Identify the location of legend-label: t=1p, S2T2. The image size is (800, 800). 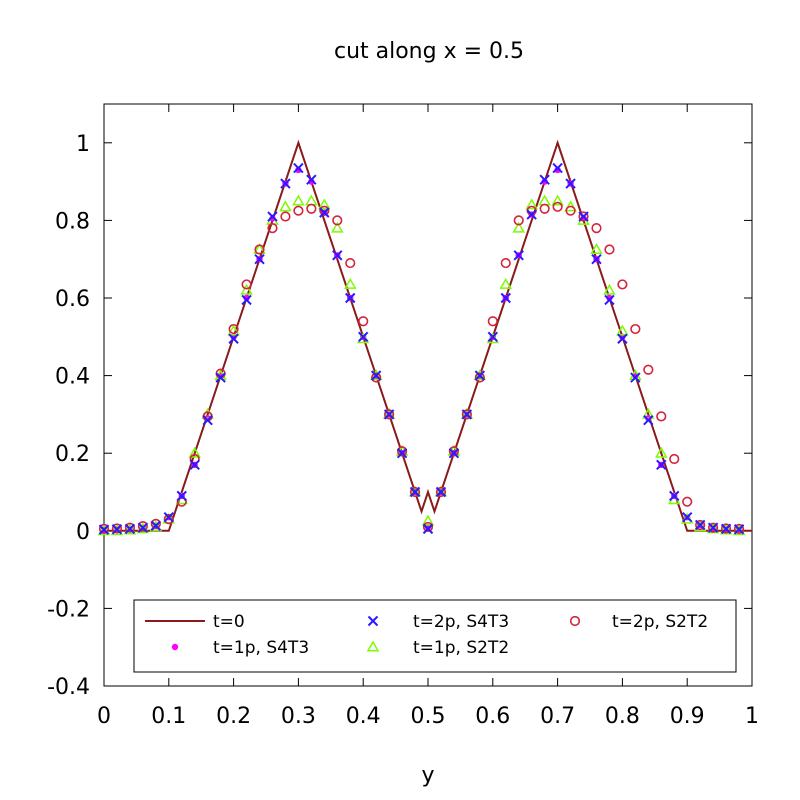
(461, 648).